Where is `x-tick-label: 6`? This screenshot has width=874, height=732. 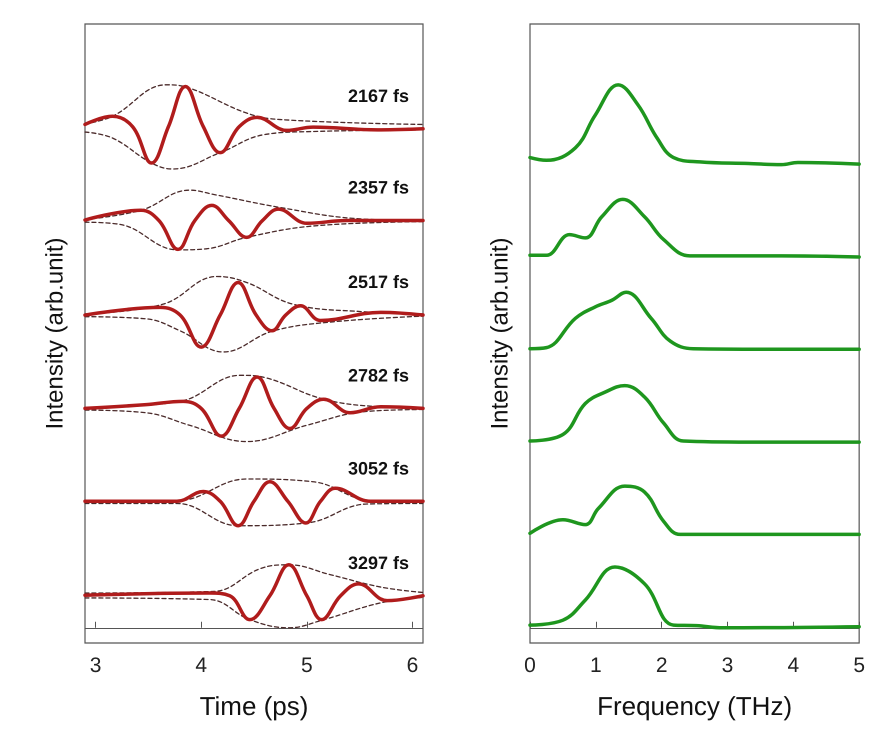
x-tick-label: 6 is located at coordinates (412, 665).